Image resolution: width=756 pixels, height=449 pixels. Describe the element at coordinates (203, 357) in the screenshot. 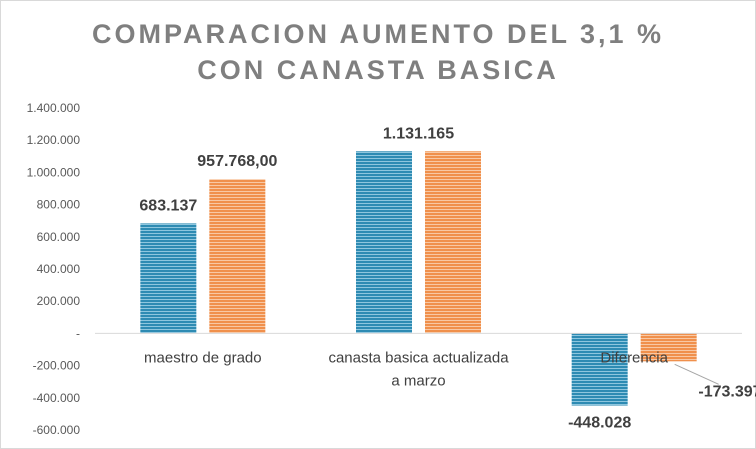

I see `category-label: maestro de grado` at that location.